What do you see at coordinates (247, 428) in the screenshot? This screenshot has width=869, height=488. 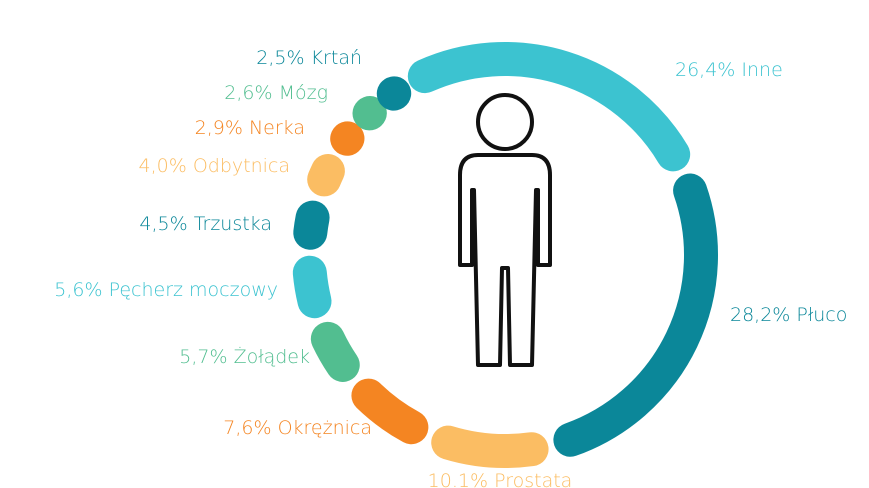 I see `value-label: 7,6%` at bounding box center [247, 428].